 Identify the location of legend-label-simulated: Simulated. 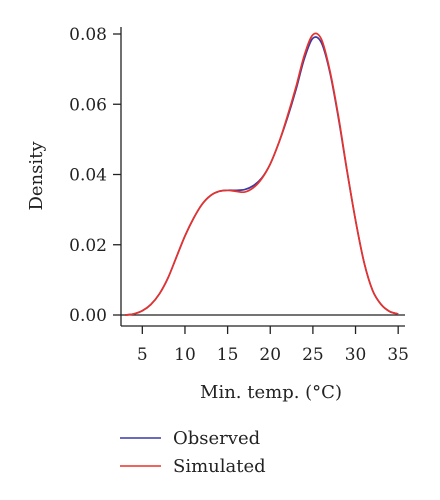
(219, 466).